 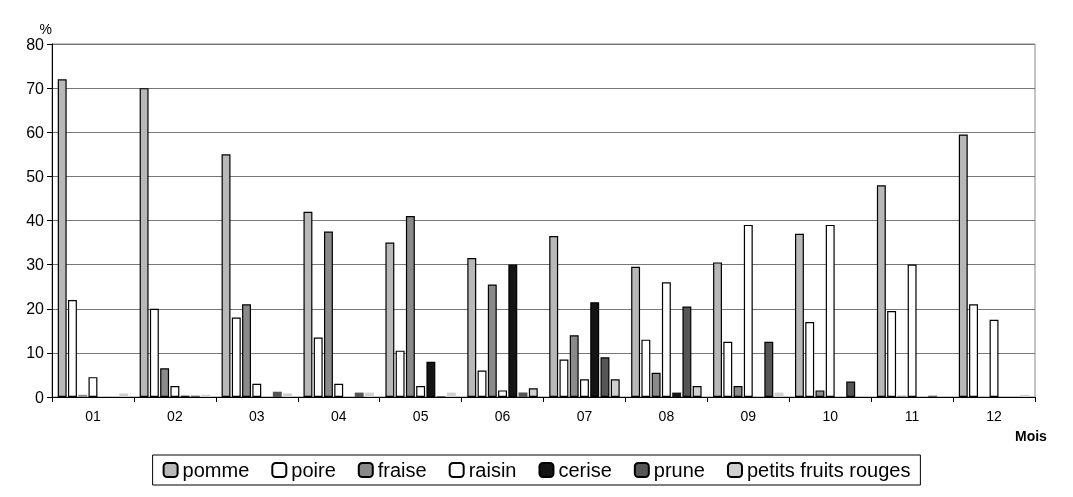 What do you see at coordinates (313, 470) in the screenshot?
I see `legend-label: poire` at bounding box center [313, 470].